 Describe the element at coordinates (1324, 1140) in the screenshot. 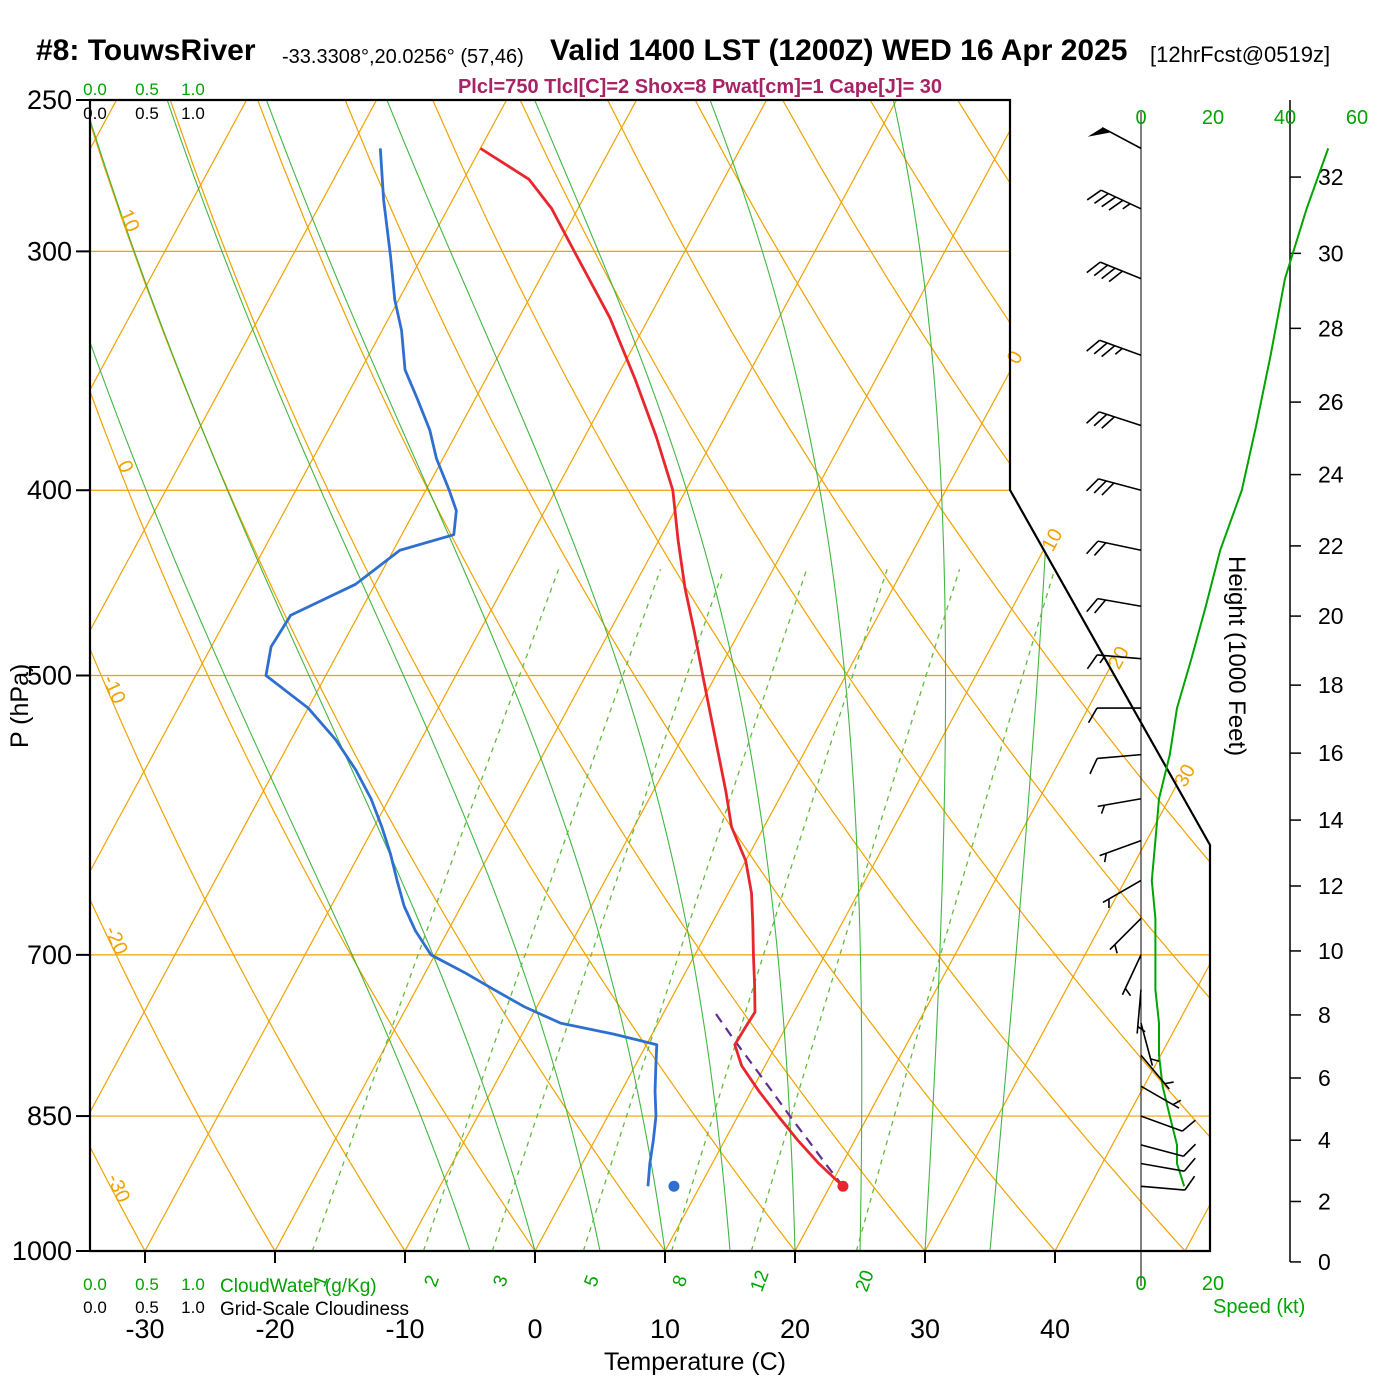

I see `svg-text: 4` at that location.